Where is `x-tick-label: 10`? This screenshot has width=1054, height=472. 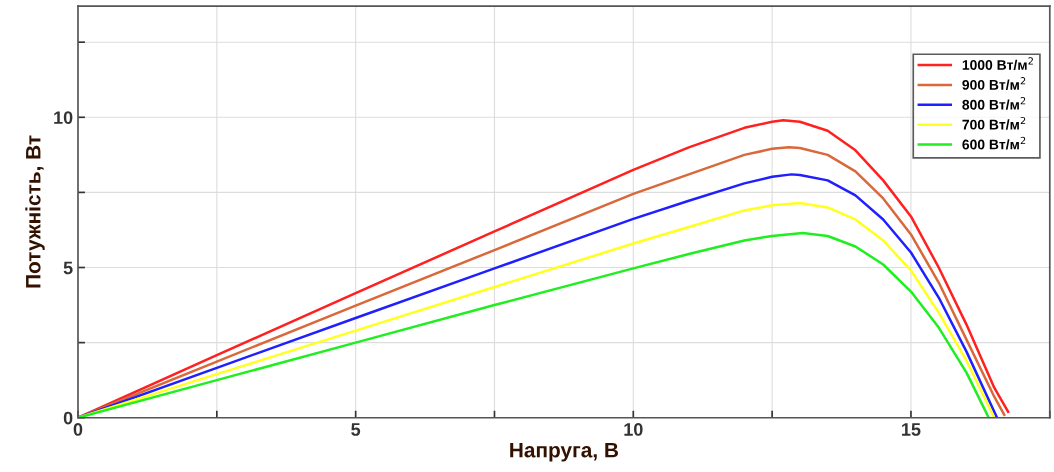
x-tick-label: 10 is located at coordinates (633, 429).